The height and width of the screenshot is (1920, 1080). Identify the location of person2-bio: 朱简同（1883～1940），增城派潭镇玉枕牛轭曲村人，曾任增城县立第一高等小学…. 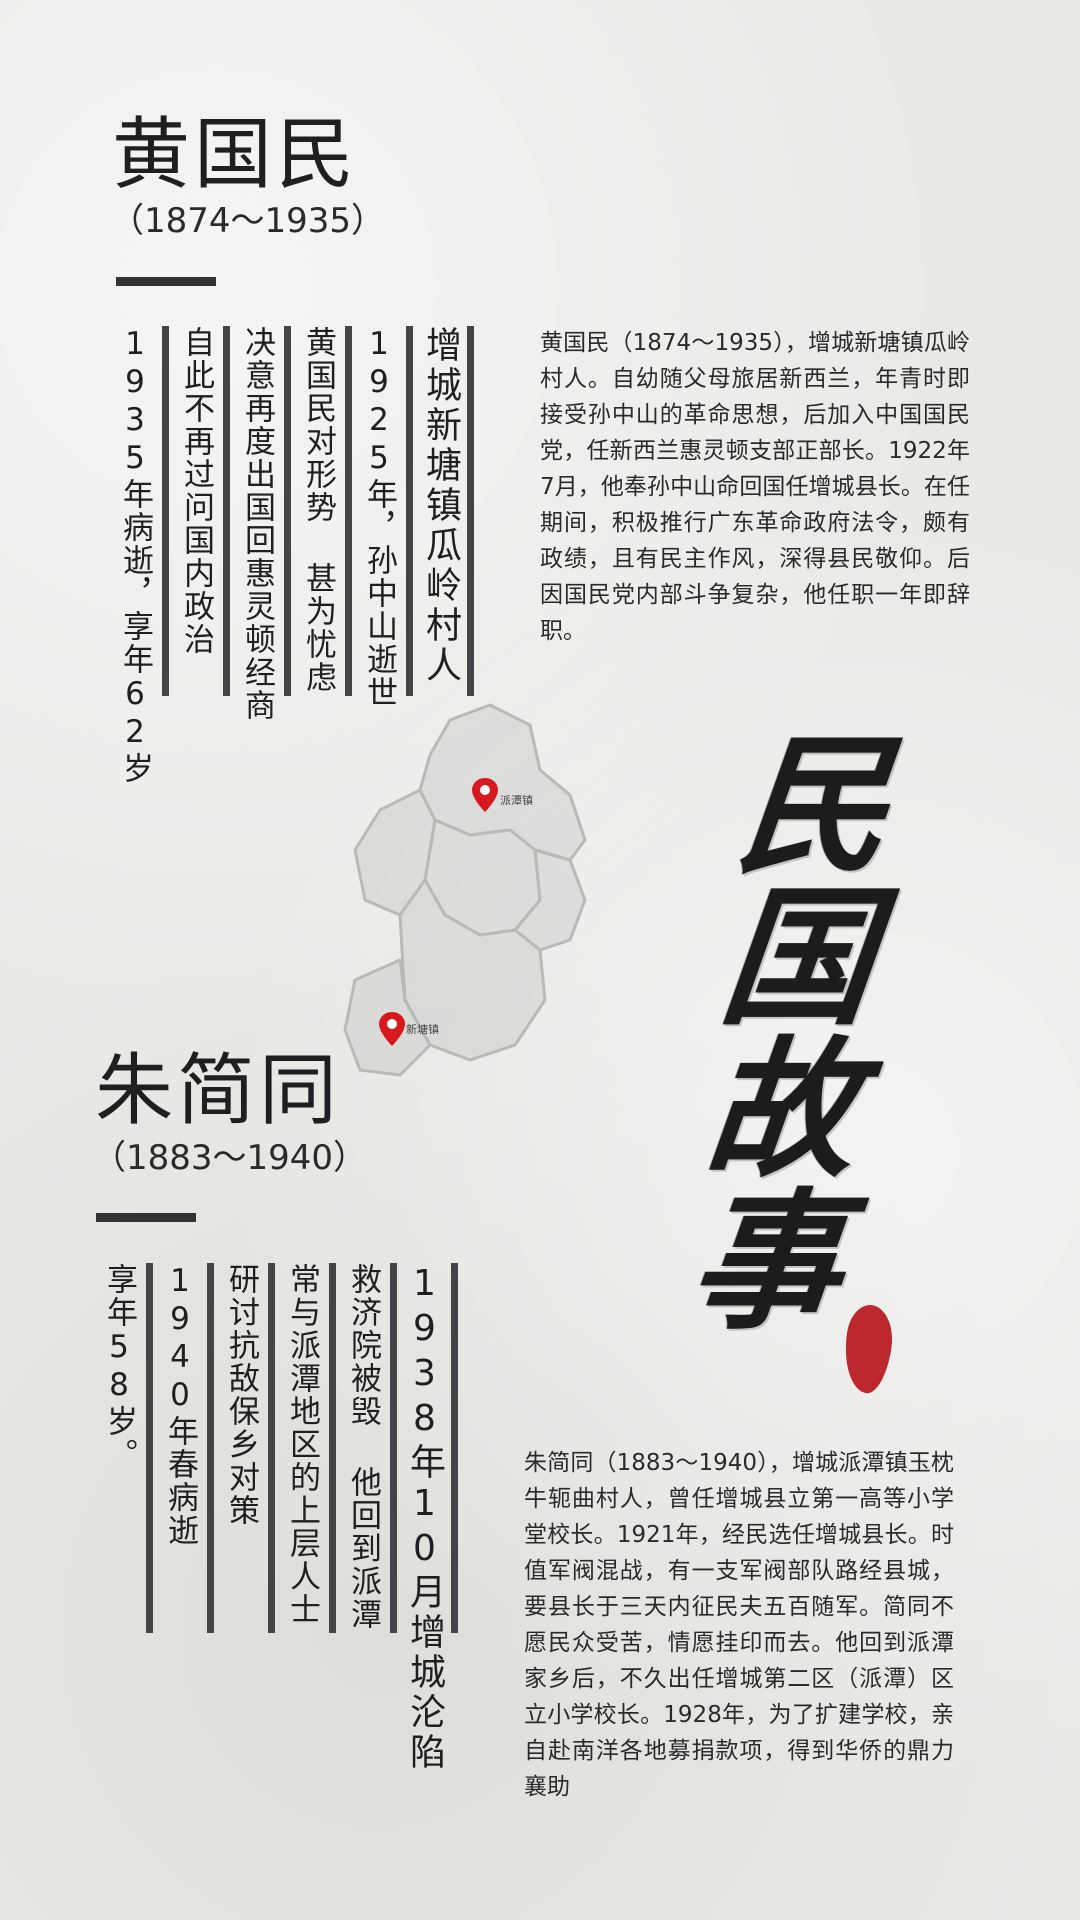
(739, 1625).